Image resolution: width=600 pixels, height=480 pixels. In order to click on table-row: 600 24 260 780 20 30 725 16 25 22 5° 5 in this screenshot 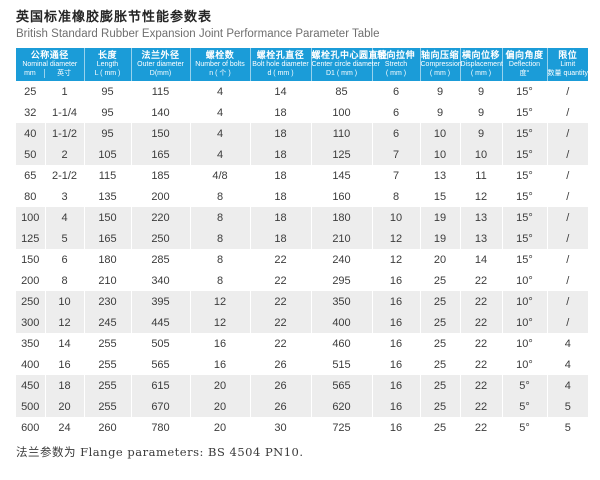, I will do `click(302, 427)`.